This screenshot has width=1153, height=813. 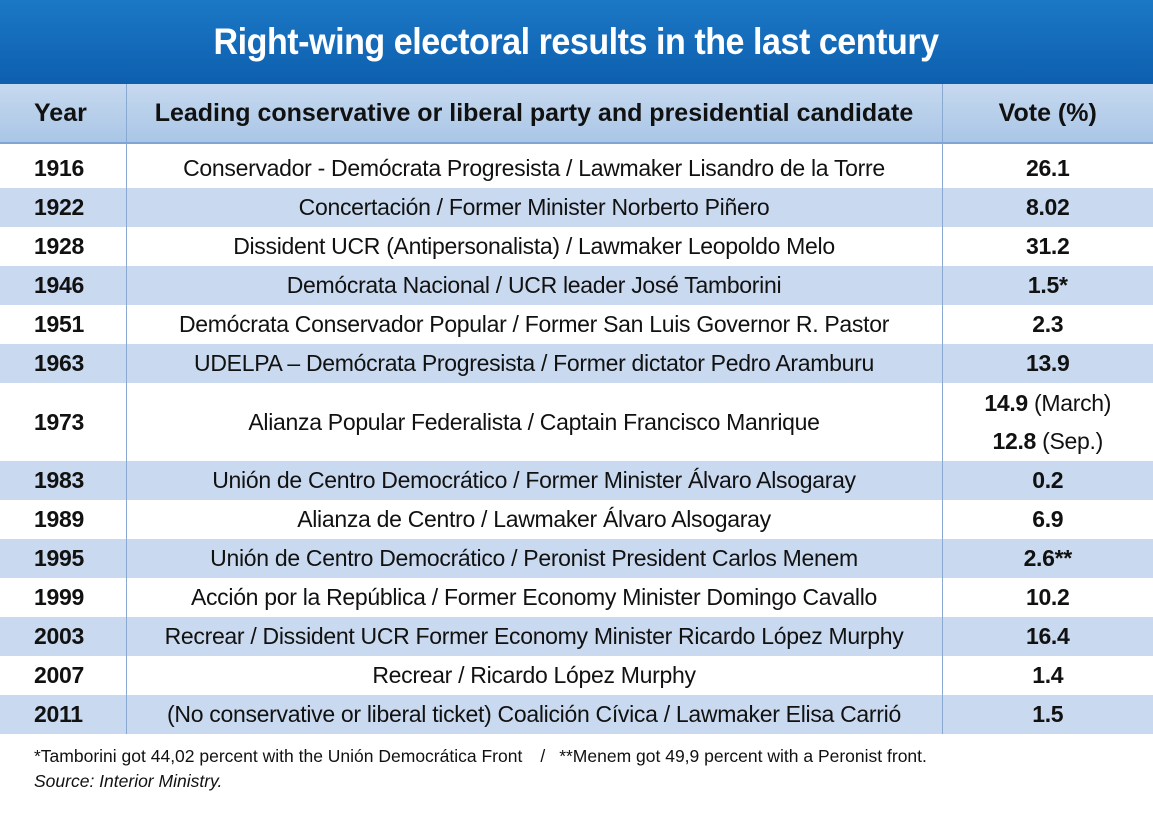 What do you see at coordinates (63, 324) in the screenshot?
I see `row-year: 1951` at bounding box center [63, 324].